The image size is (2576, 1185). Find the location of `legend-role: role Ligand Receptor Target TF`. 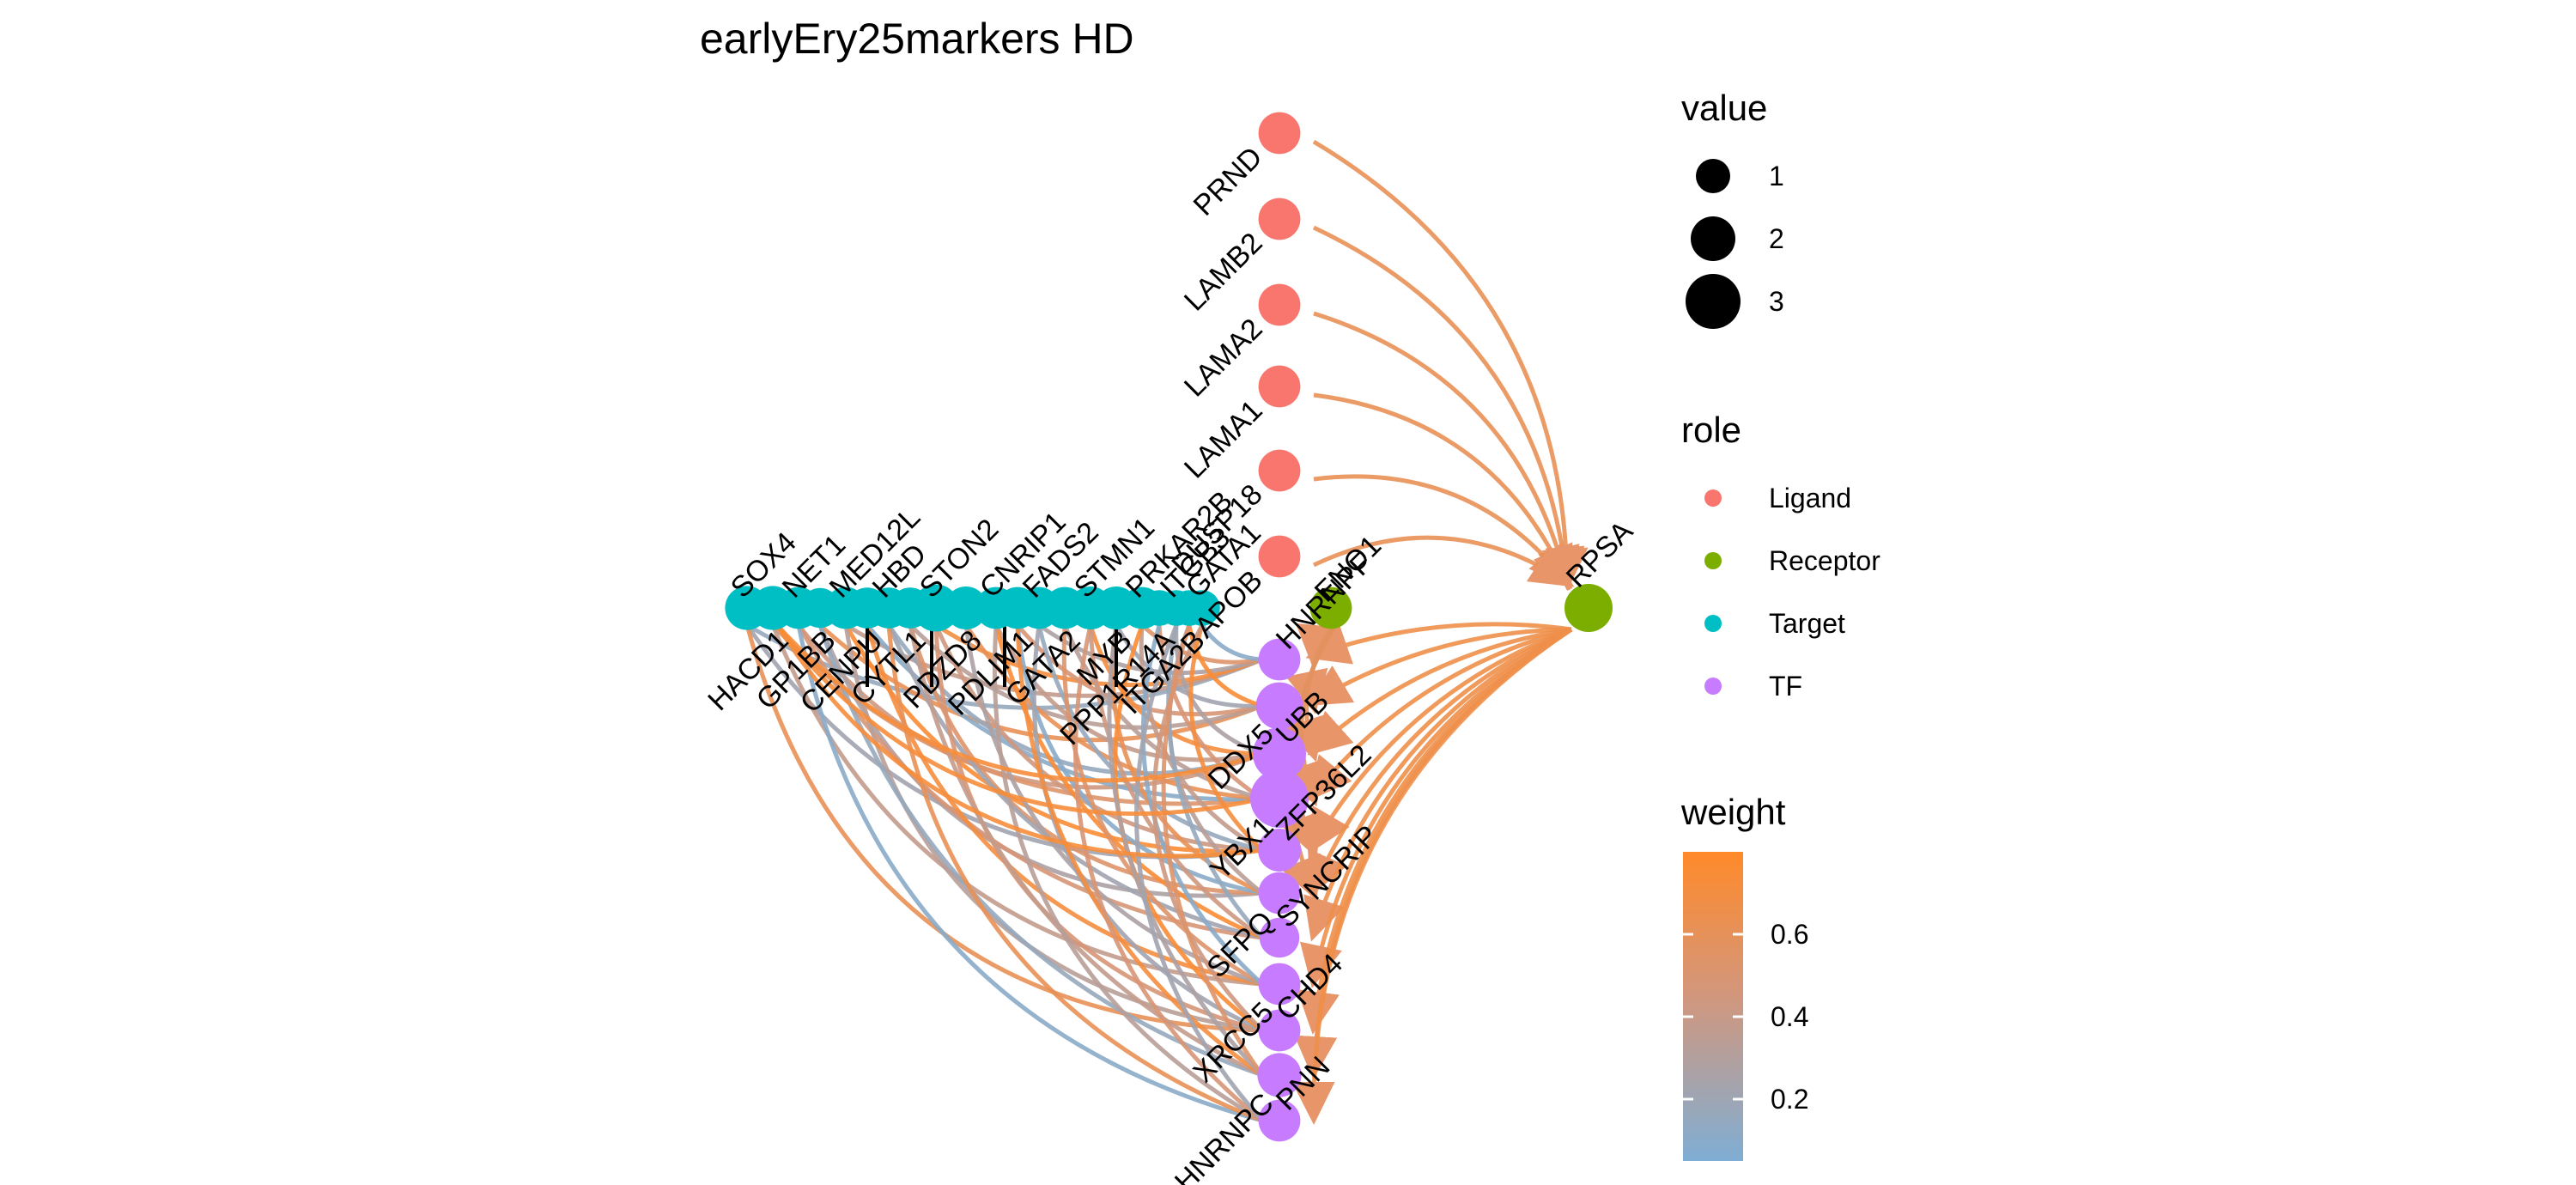

legend-role: role Ligand Receptor Target TF is located at coordinates (1780, 556).